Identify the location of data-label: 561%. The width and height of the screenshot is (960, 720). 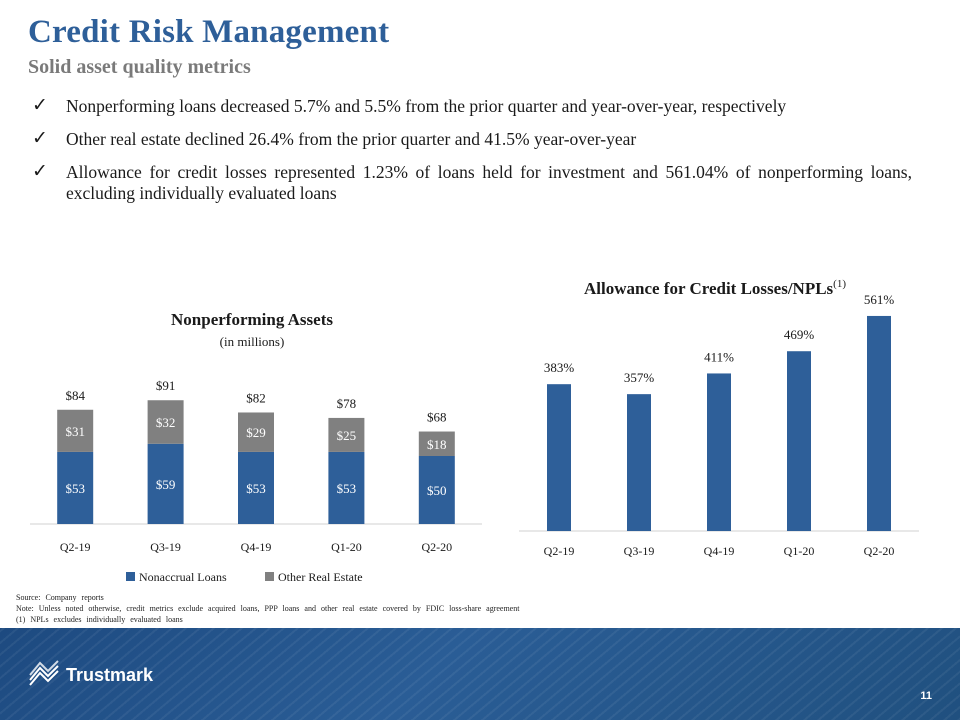
(879, 299).